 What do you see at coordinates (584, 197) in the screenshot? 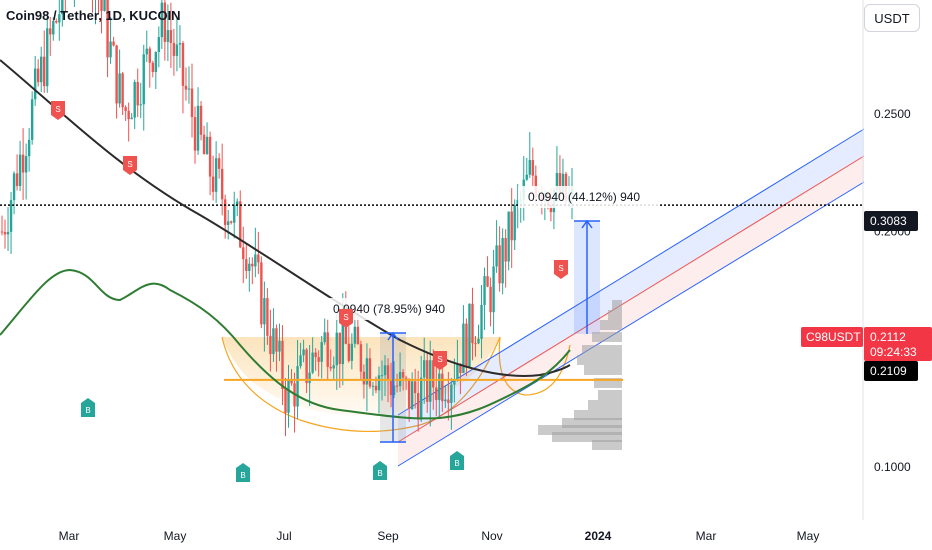
I see `measure-label-2: 0.0940 (44.12%) 940` at bounding box center [584, 197].